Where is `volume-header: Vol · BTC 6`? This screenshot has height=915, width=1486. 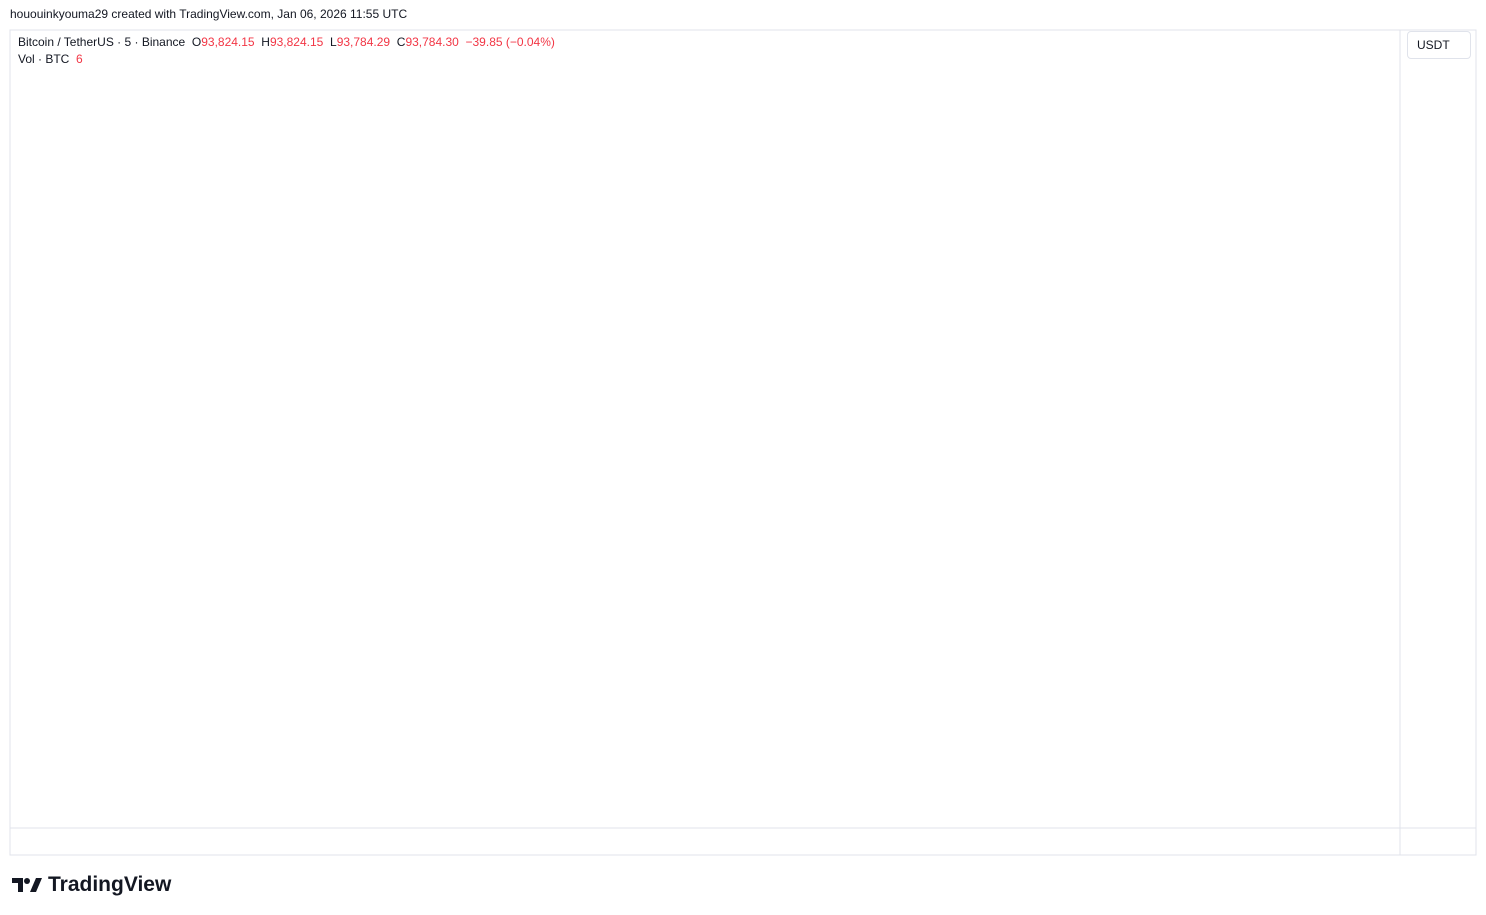
volume-header: Vol · BTC 6 is located at coordinates (50, 59).